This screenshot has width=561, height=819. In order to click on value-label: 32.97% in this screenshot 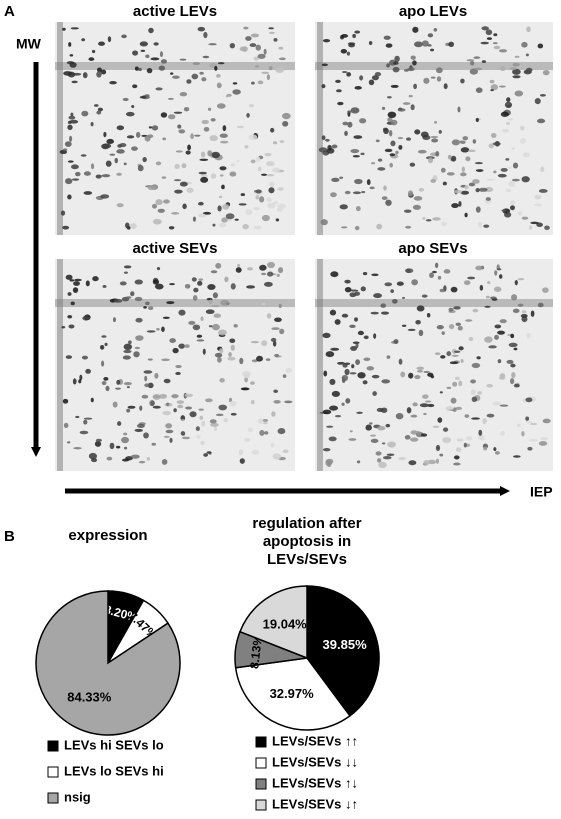, I will do `click(292, 693)`.